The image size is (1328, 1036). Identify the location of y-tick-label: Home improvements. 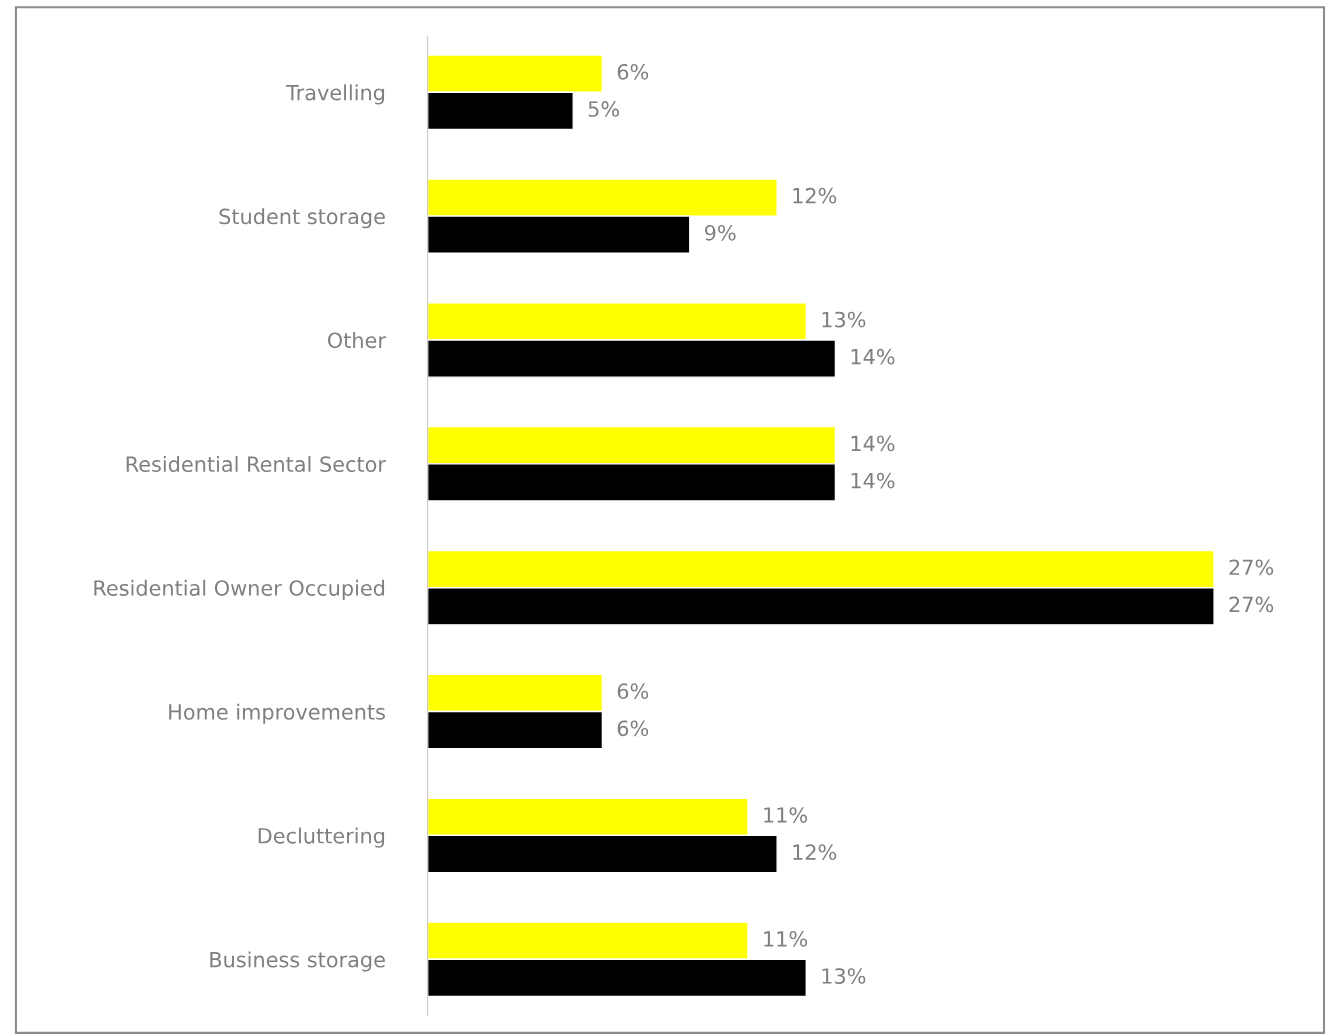
(277, 713).